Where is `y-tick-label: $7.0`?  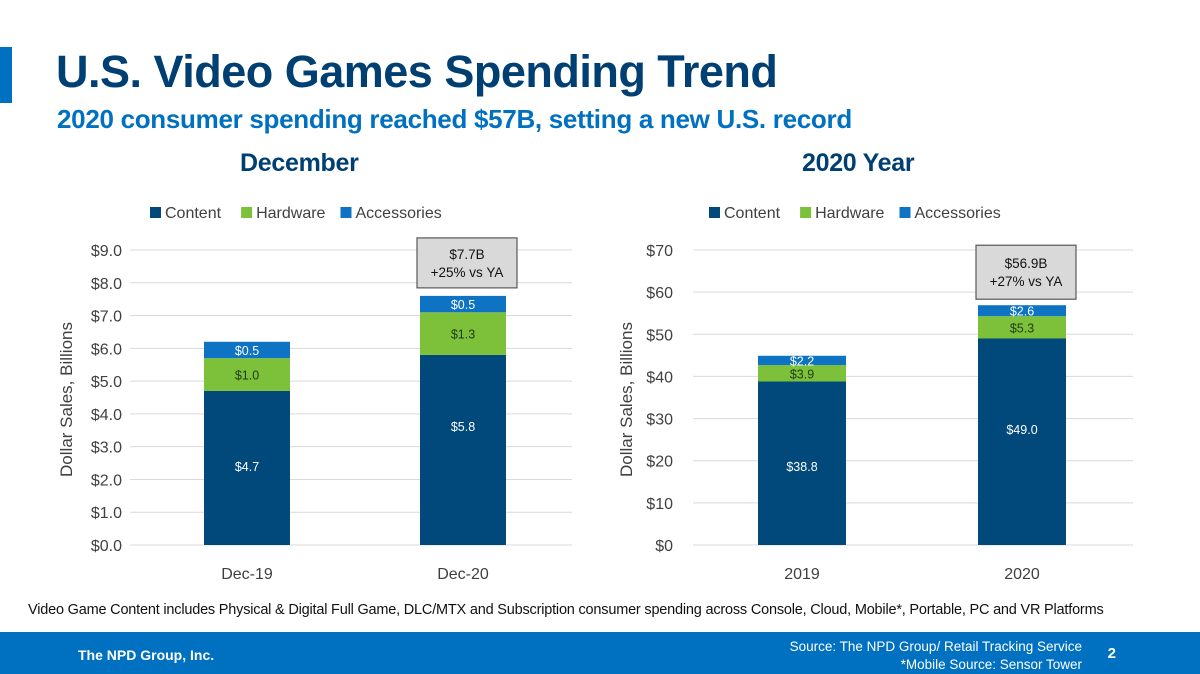 y-tick-label: $7.0 is located at coordinates (106, 317).